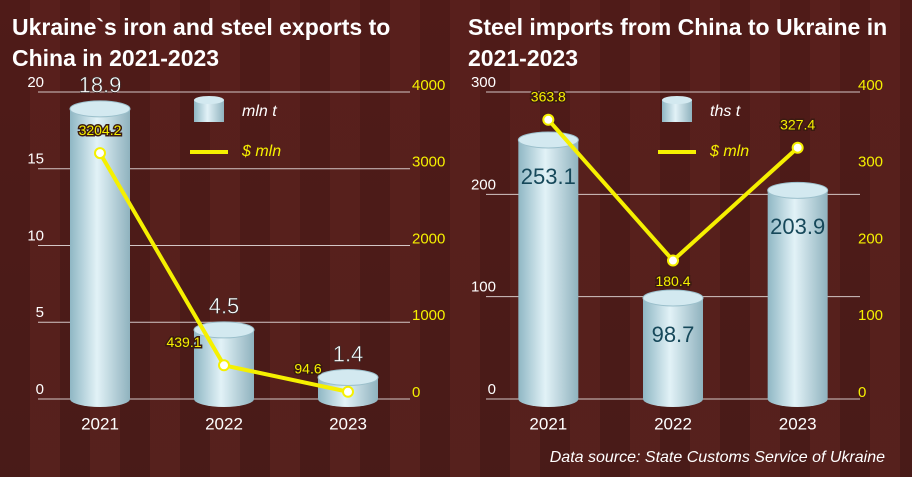  I want to click on value-label: 253.1, so click(548, 176).